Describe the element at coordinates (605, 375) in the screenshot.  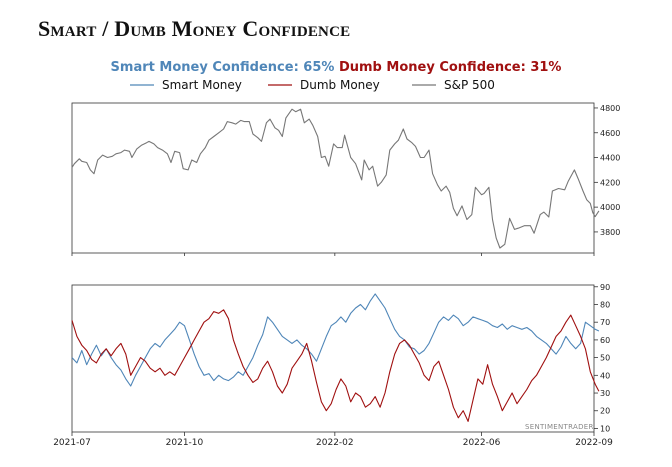
I see `confidence-y-tick-label: 40` at that location.